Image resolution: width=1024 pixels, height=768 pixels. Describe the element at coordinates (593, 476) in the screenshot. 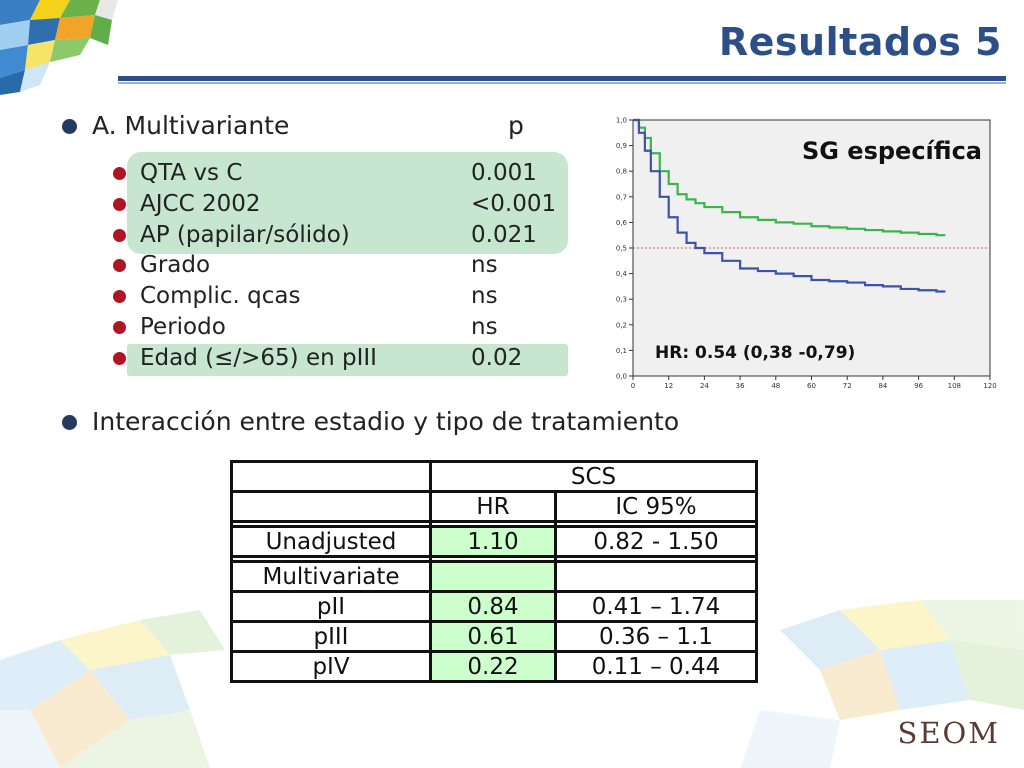

I see `group-header: SCS` at that location.